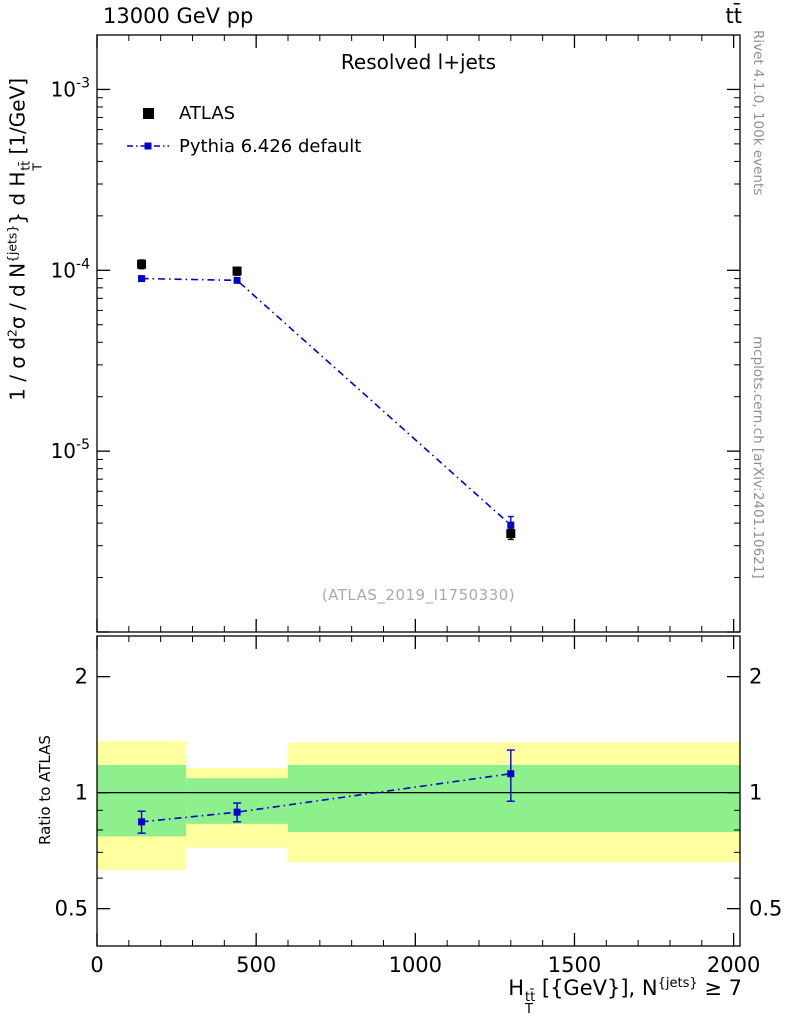 The height and width of the screenshot is (1024, 786). I want to click on atlas-marker-icon, so click(148, 113).